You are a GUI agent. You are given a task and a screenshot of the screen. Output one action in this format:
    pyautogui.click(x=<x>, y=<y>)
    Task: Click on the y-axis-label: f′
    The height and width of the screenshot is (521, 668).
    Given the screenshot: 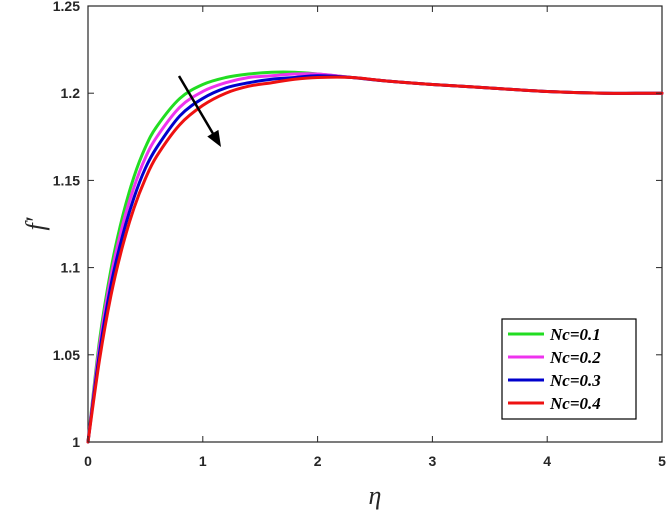 What is the action you would take?
    pyautogui.click(x=35, y=223)
    